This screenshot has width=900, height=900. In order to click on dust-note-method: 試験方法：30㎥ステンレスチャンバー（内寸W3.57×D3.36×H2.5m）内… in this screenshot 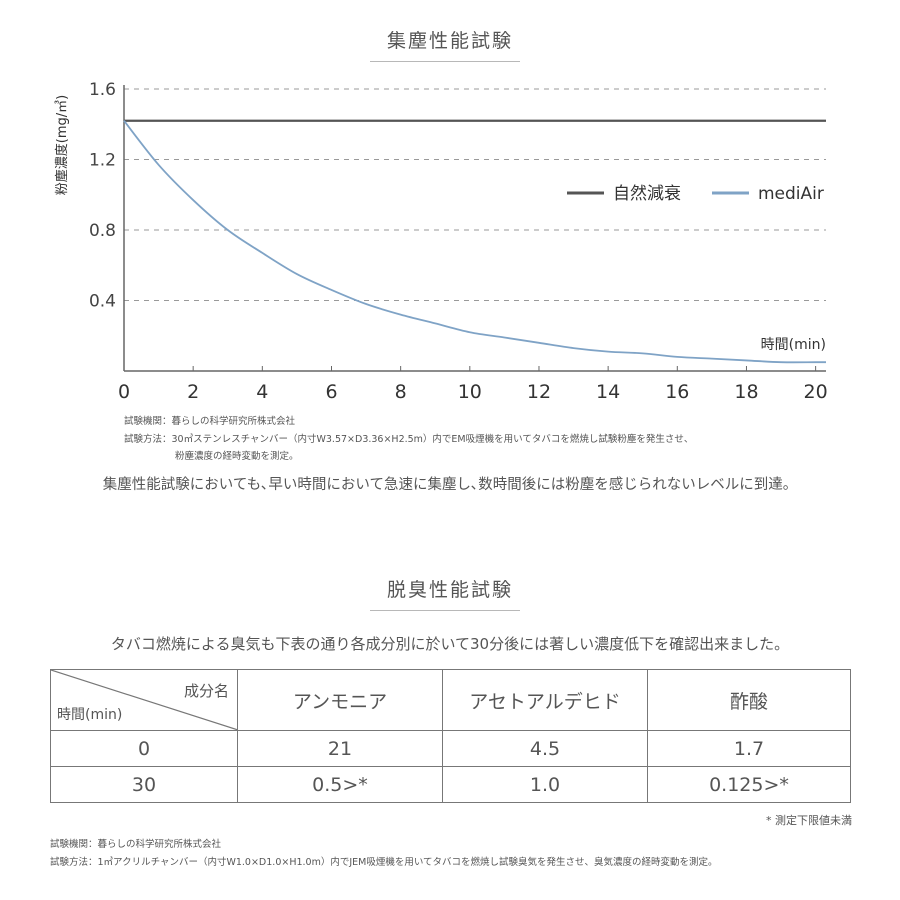, I will do `click(409, 439)`.